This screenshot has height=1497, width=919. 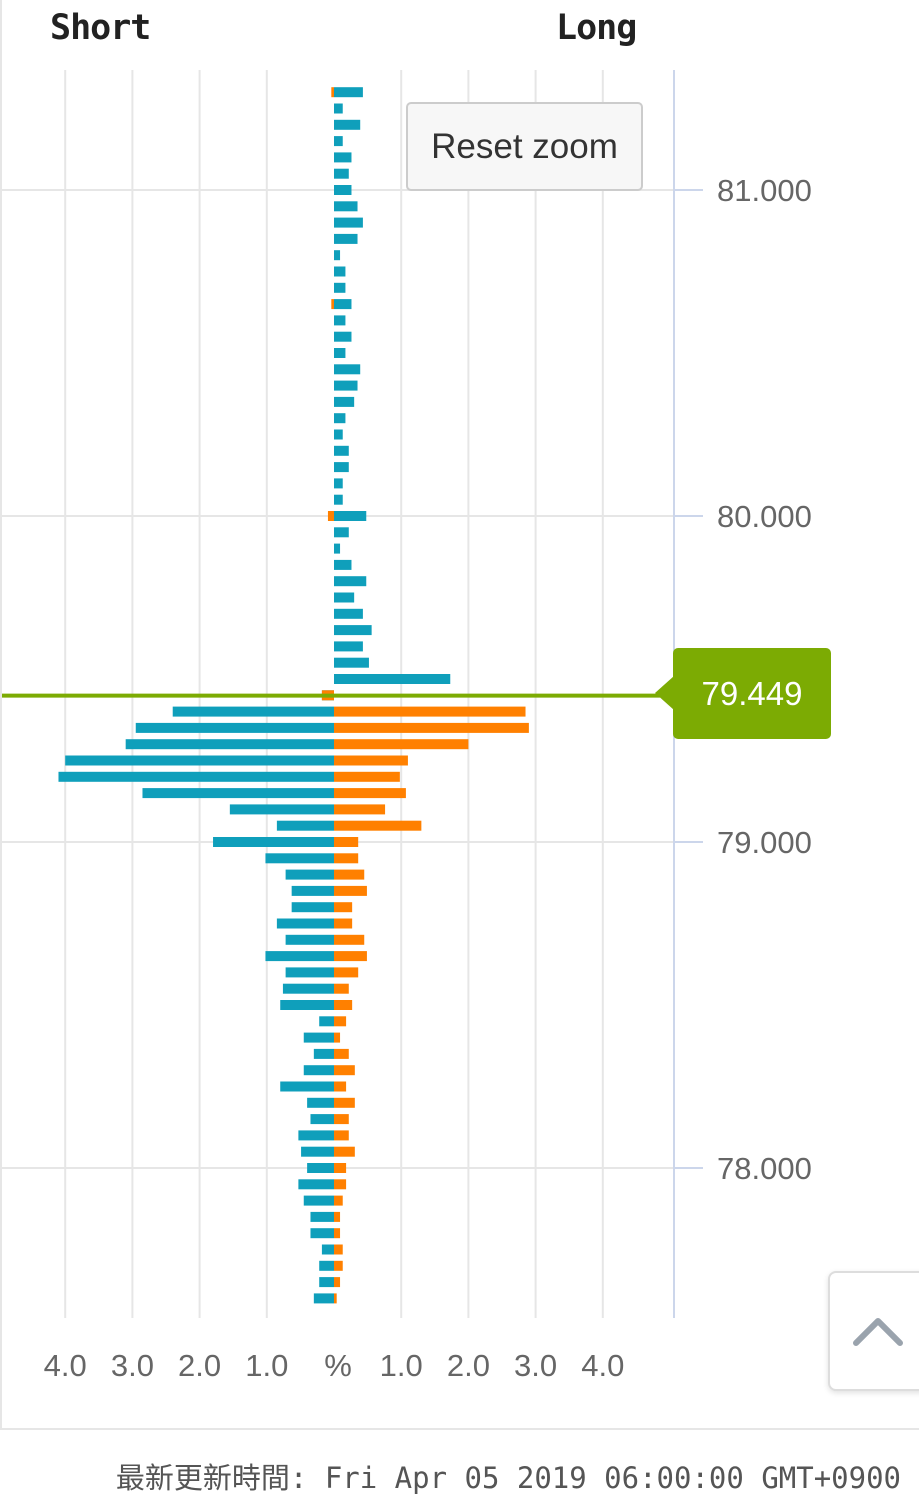 I want to click on current-price-pointer, so click(x=664, y=693).